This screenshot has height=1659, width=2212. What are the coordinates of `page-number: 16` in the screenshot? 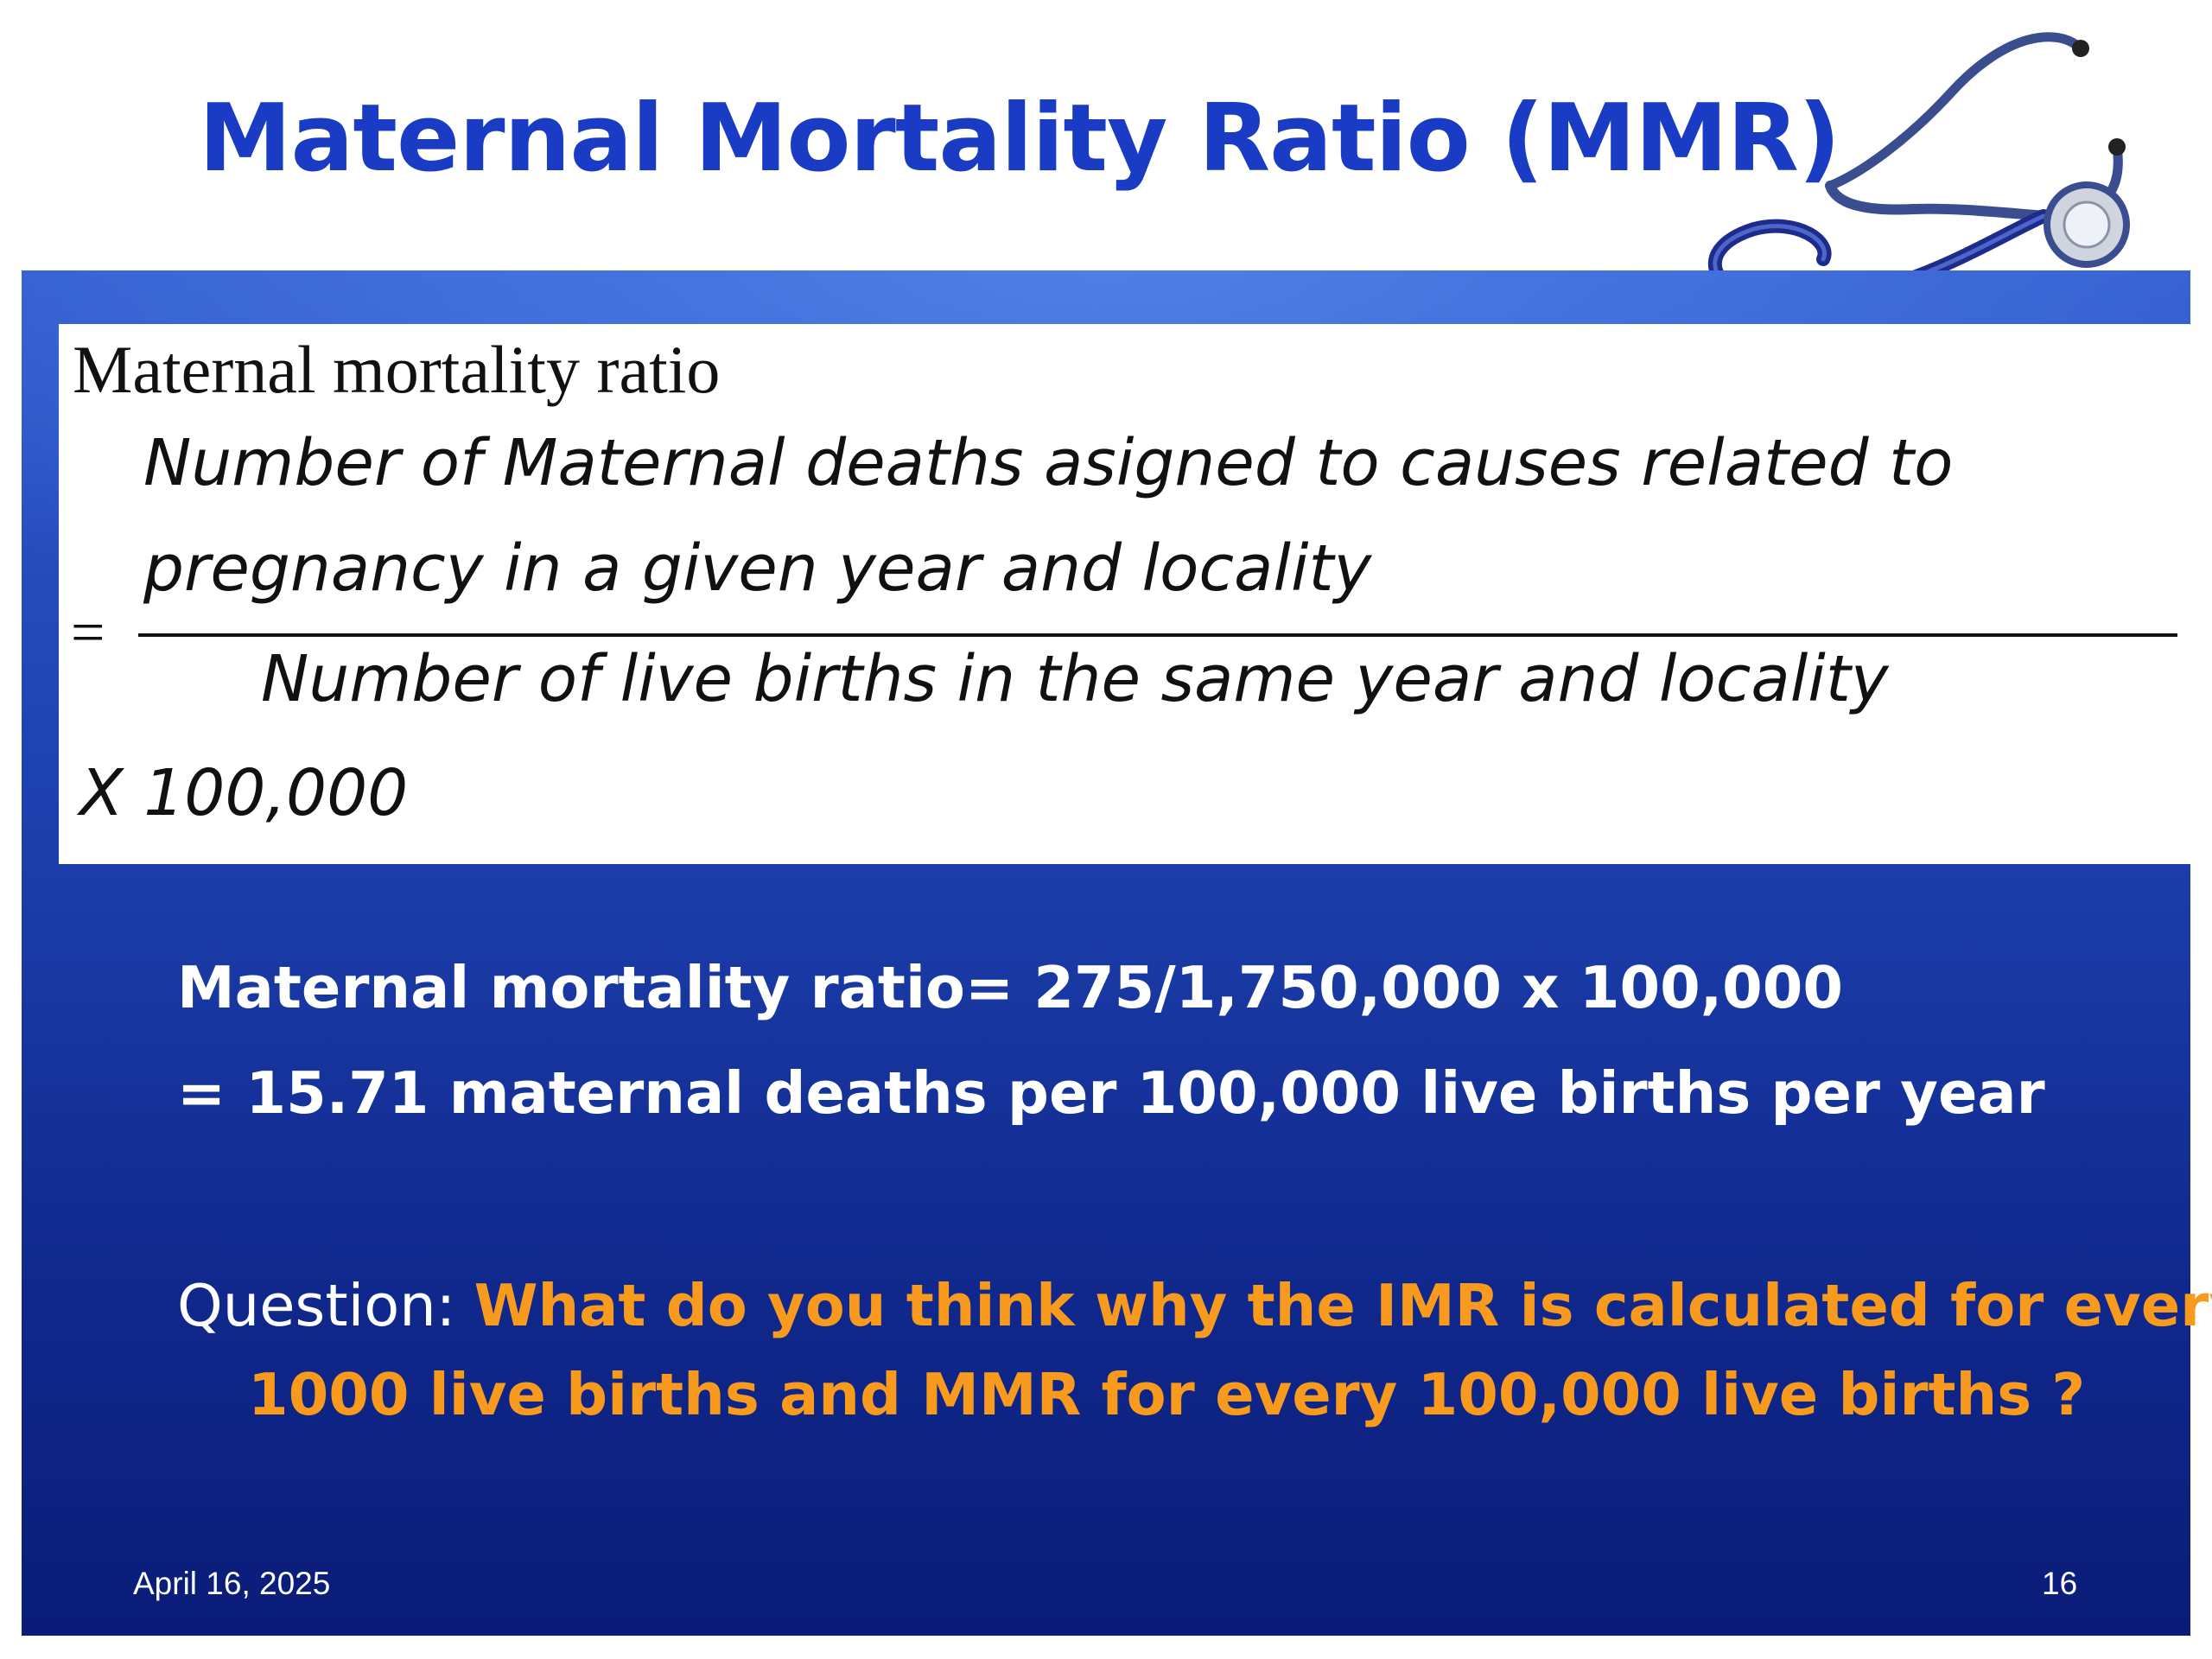 It's located at (2060, 1583).